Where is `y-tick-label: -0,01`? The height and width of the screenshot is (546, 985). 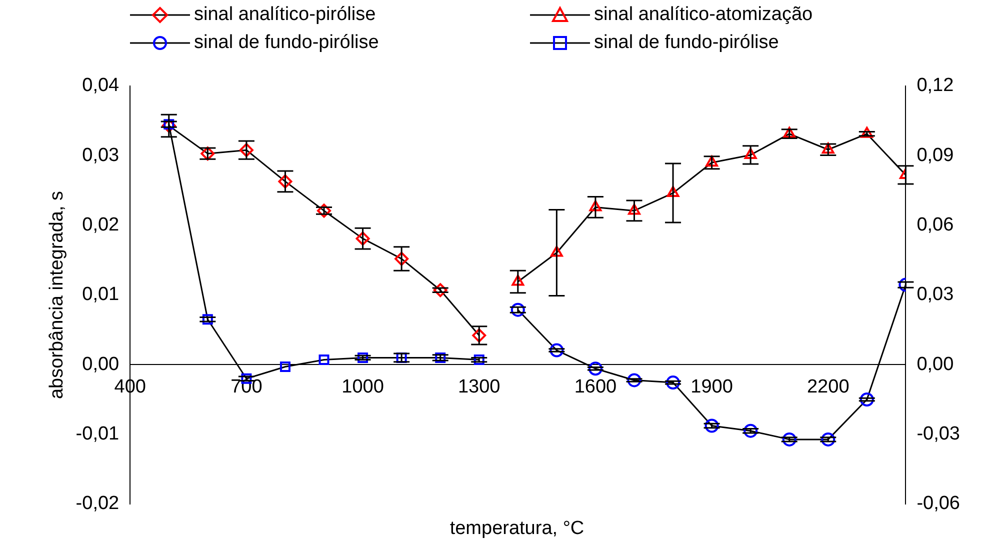 y-tick-label: -0,01 is located at coordinates (98, 434).